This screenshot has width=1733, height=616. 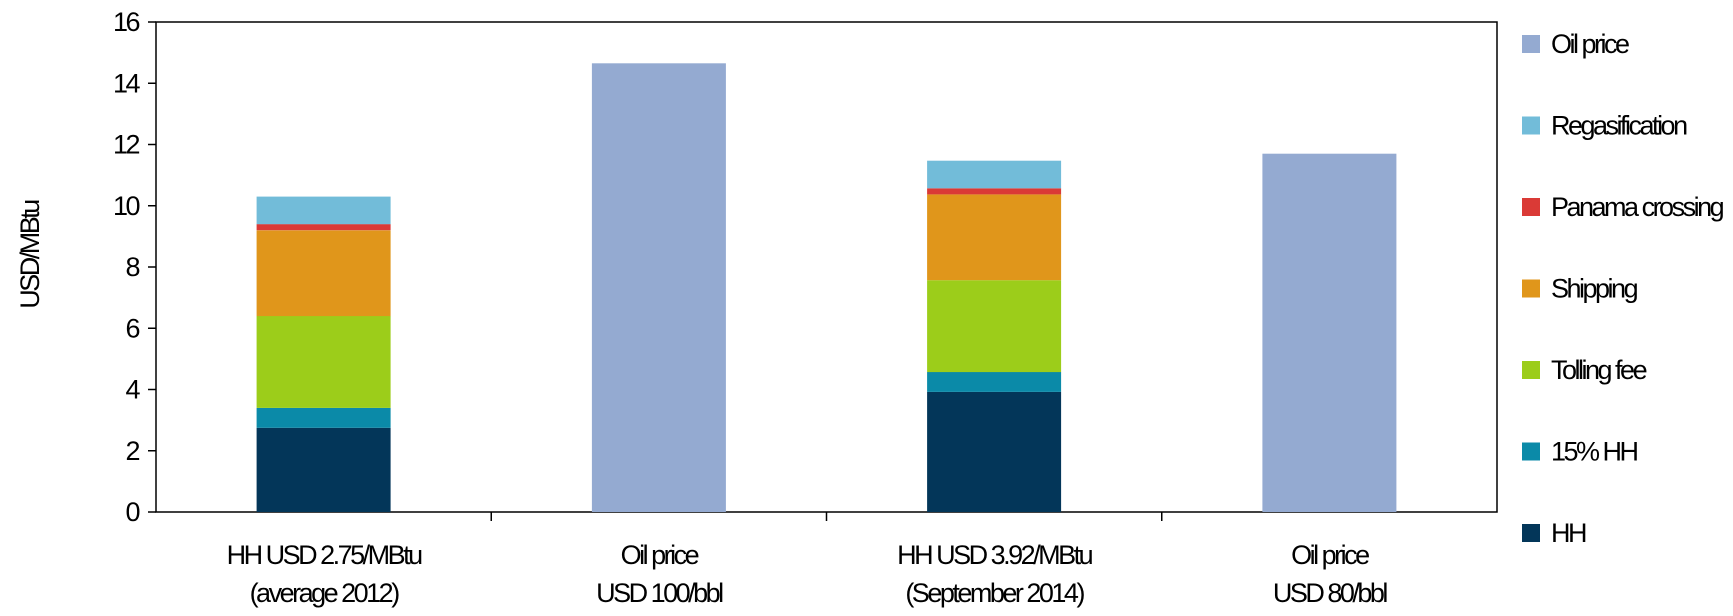 I want to click on x-category-label: HH USD 2.75/MBtu, so click(x=325, y=555).